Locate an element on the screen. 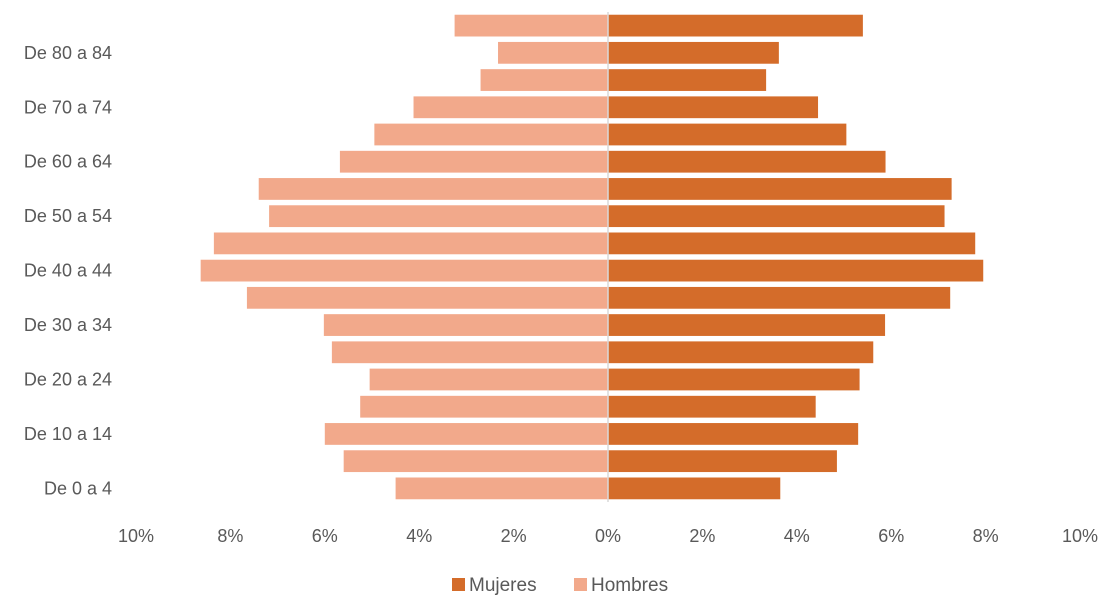  y-tick-label: De 0 a 4 is located at coordinates (78, 488).